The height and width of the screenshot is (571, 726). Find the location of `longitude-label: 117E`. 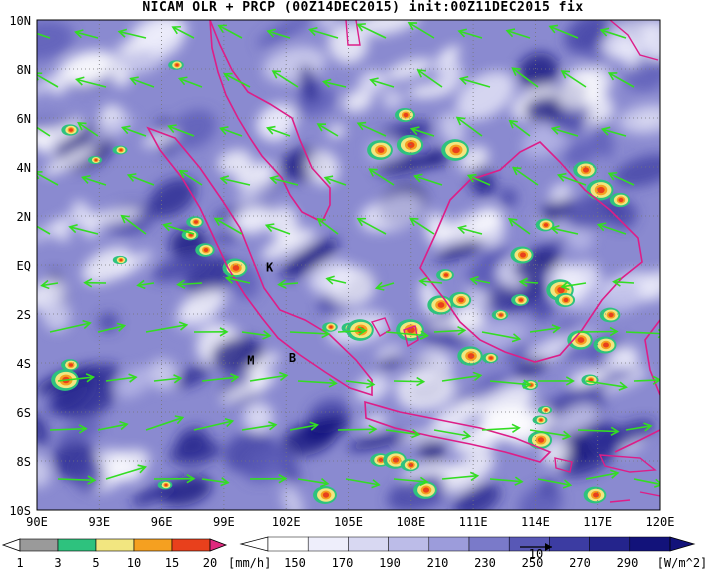

longitude-label: 117E is located at coordinates (597, 522).